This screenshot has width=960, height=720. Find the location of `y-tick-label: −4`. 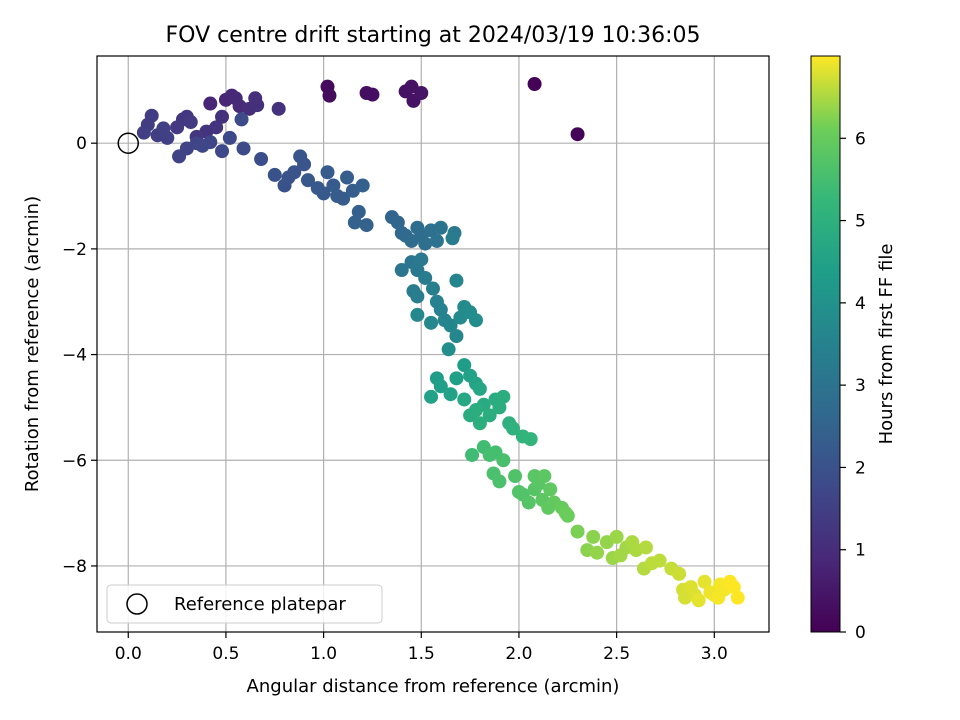

y-tick-label: −4 is located at coordinates (74, 356).